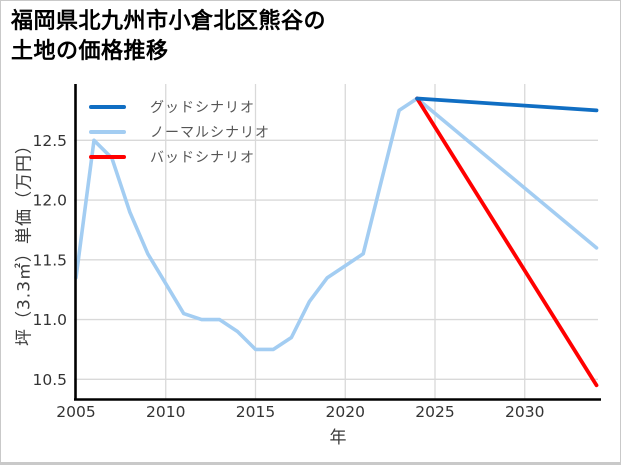  I want to click on x-tick-label: 2025, so click(434, 412).